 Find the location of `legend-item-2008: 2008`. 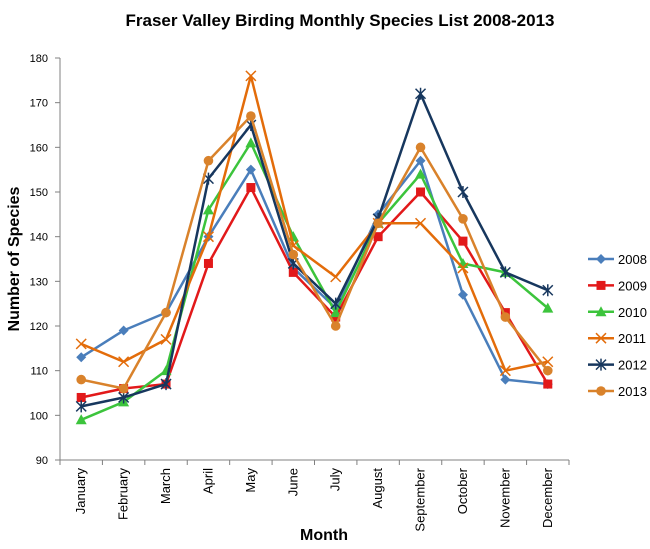

legend-item-2008: 2008 is located at coordinates (617, 259).